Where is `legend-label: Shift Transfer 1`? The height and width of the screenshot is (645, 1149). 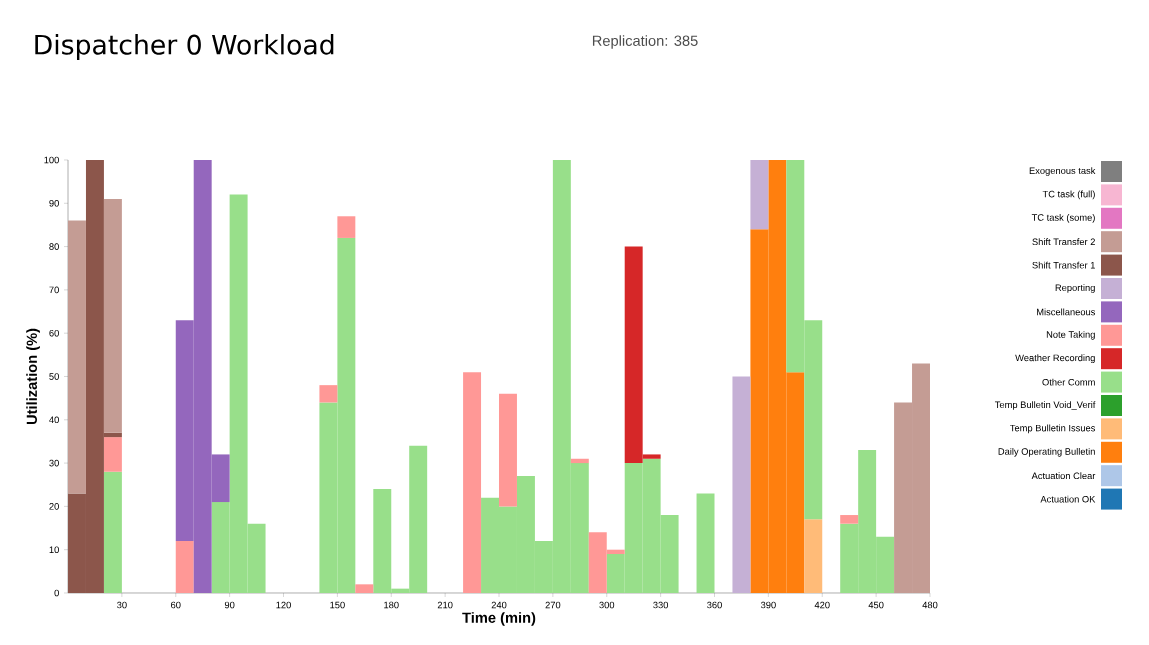 legend-label: Shift Transfer 1 is located at coordinates (1063, 265).